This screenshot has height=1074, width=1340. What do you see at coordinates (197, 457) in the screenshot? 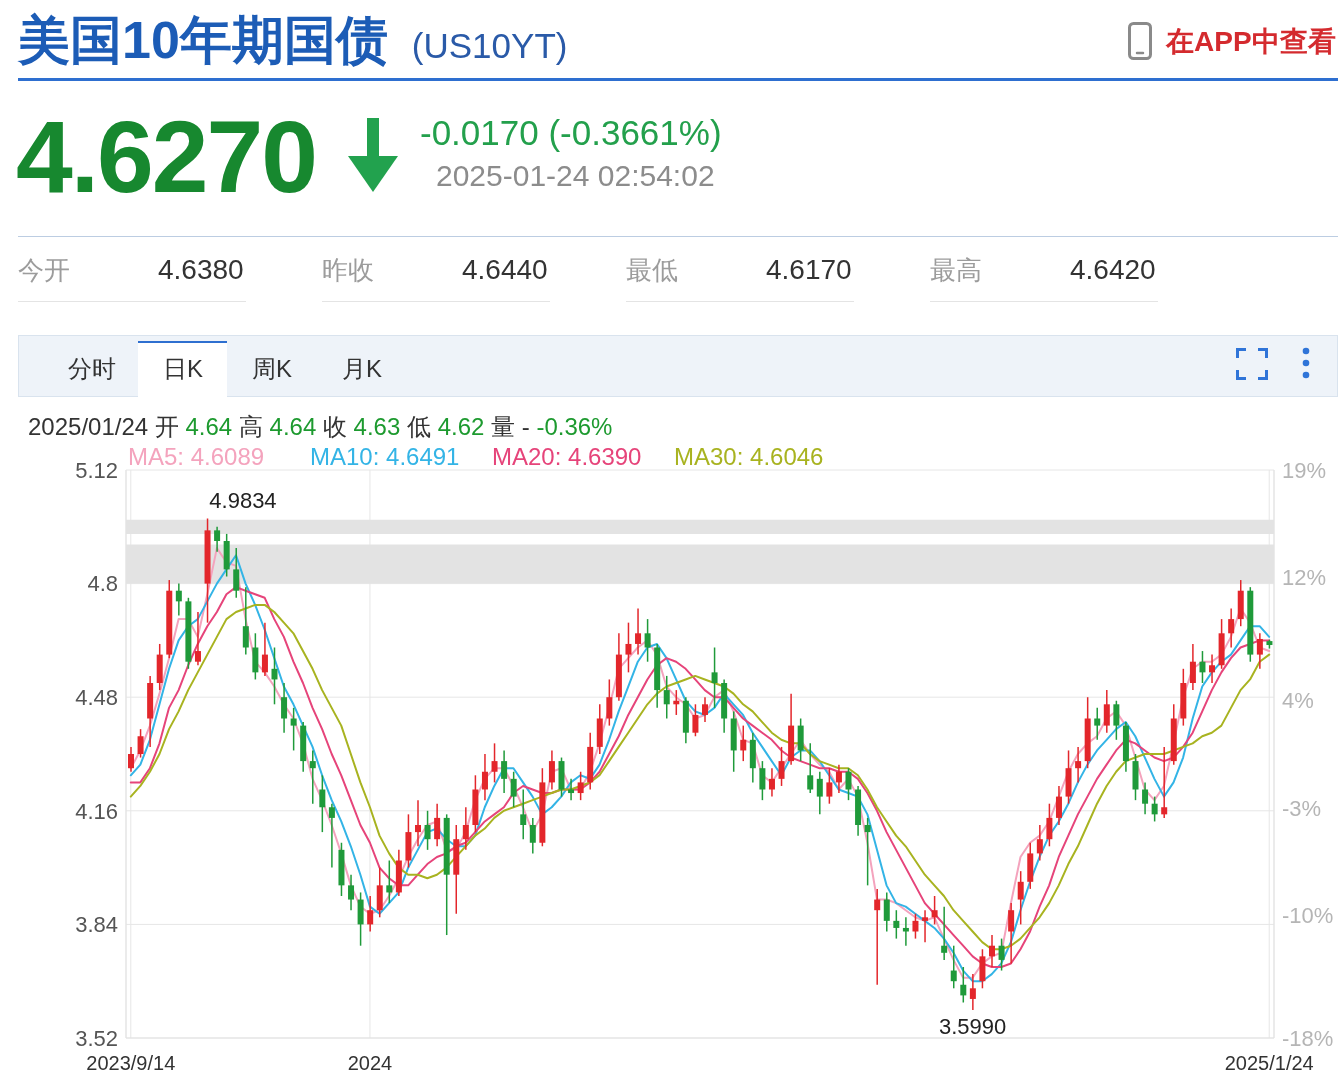
I see `text: MA5: 4.6089` at bounding box center [197, 457].